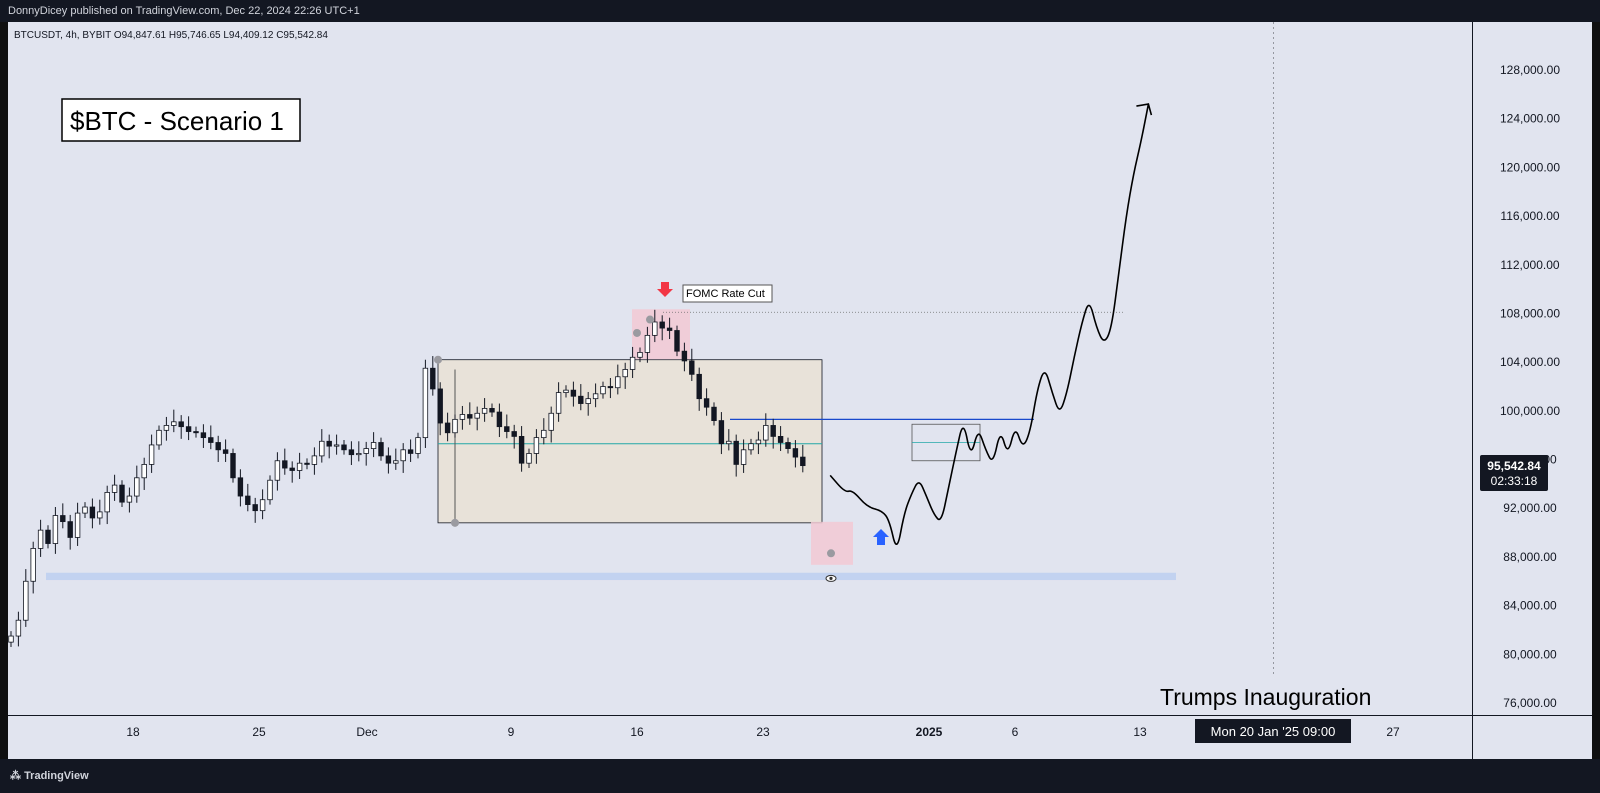  I want to click on time-axis: 18 25 Dec 9 16 23 2025 6 13 27, so click(763, 732).